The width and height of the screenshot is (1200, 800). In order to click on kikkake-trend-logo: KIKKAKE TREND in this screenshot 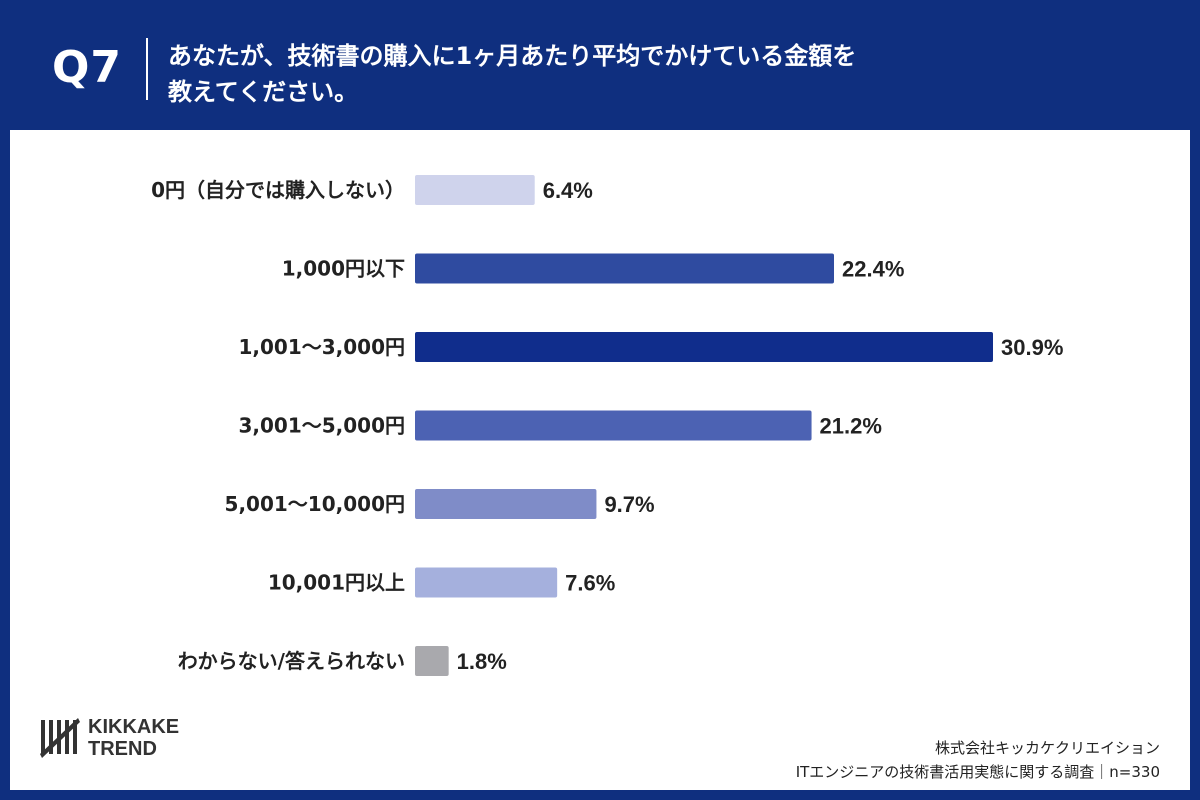, I will do `click(140, 737)`.